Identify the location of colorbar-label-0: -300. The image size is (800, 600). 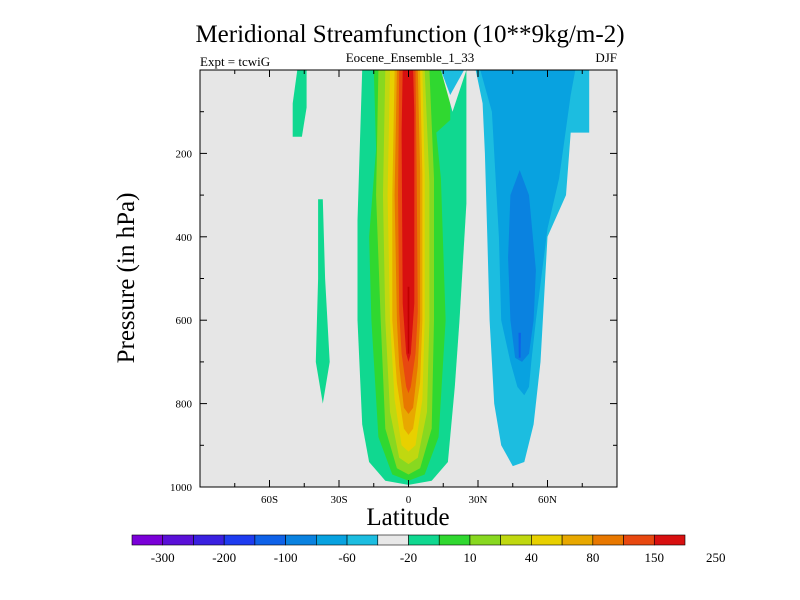
(163, 557).